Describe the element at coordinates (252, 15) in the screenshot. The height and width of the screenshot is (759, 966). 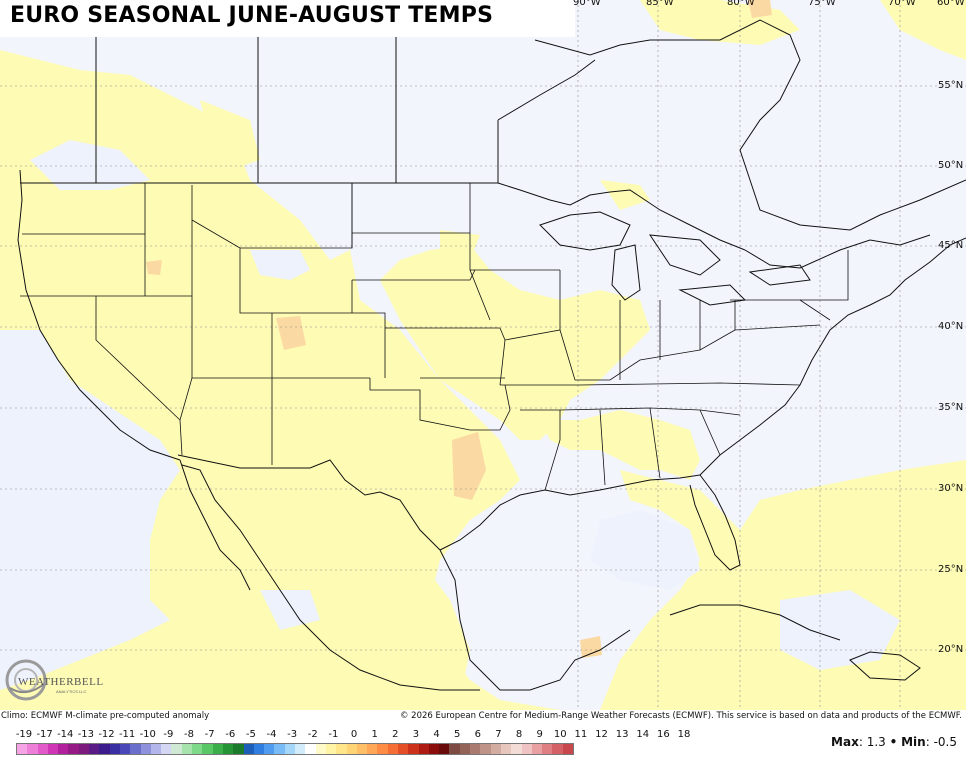
I see `map-title: EURO SEASONAL JUNE-AUGUST TEMPS` at that location.